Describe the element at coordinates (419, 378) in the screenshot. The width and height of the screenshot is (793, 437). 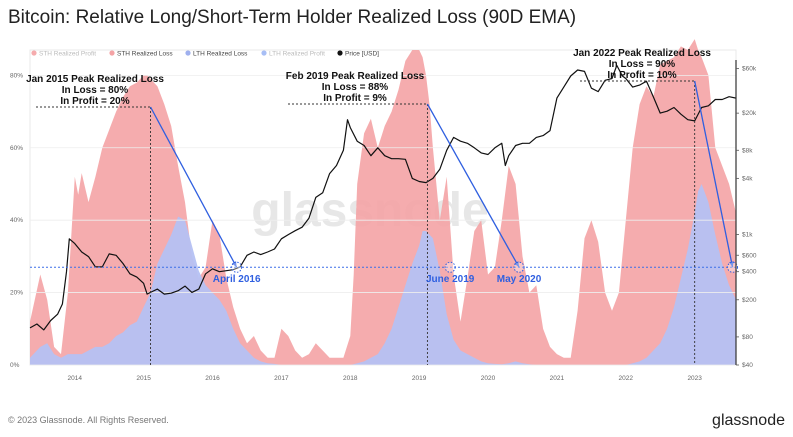
I see `x-tick-label: 2019` at that location.